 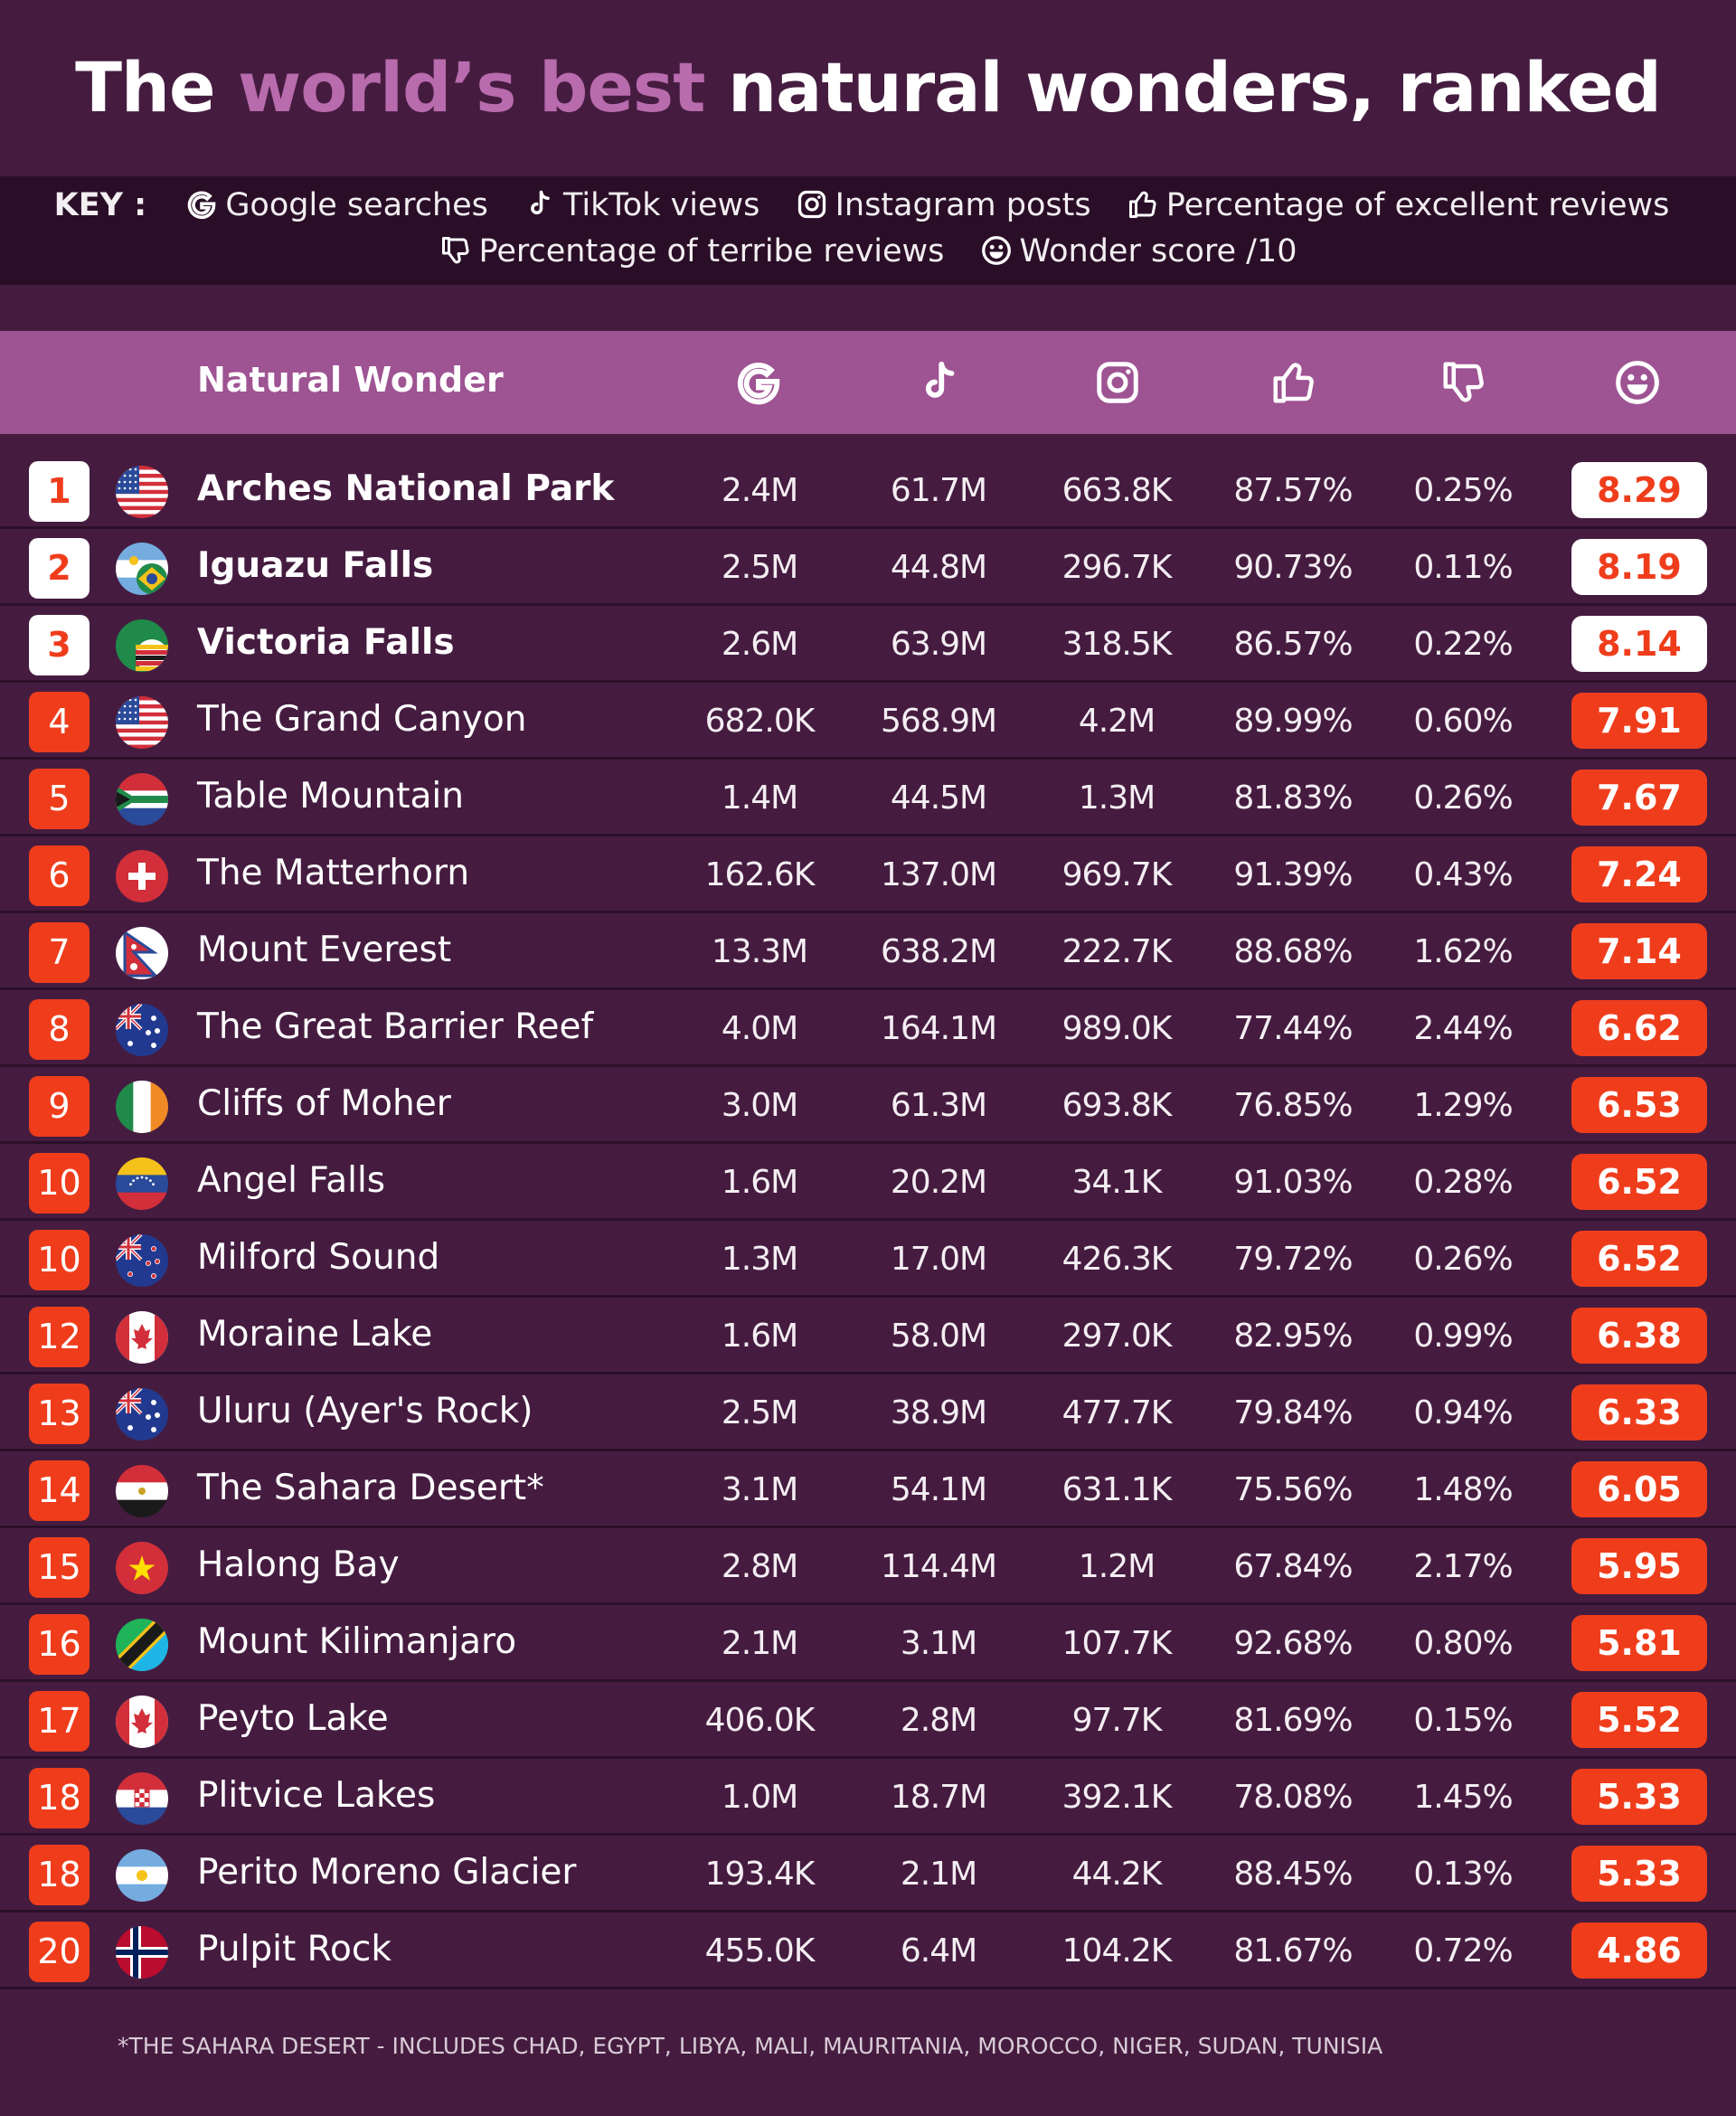 I want to click on wonder-name: Pulpit Rock, so click(x=294, y=1949).